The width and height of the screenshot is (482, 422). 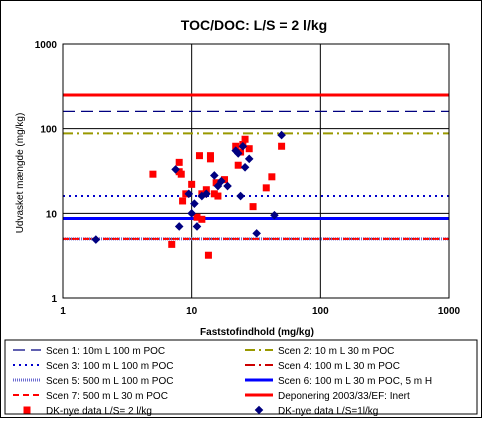 I want to click on y-tick-label: 1000, so click(x=46, y=45).